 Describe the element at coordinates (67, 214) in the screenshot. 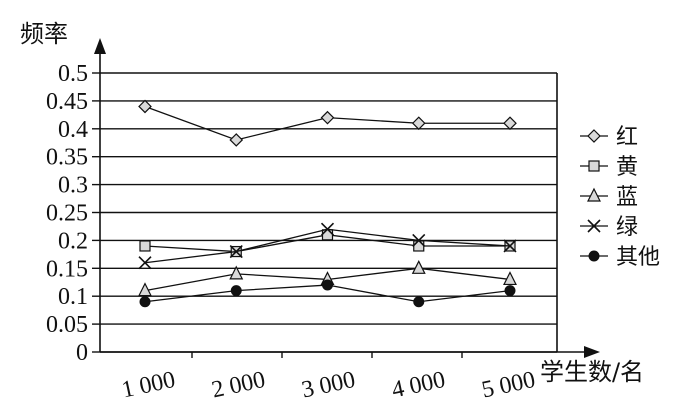

I see `y-tick-label: 0.25` at that location.